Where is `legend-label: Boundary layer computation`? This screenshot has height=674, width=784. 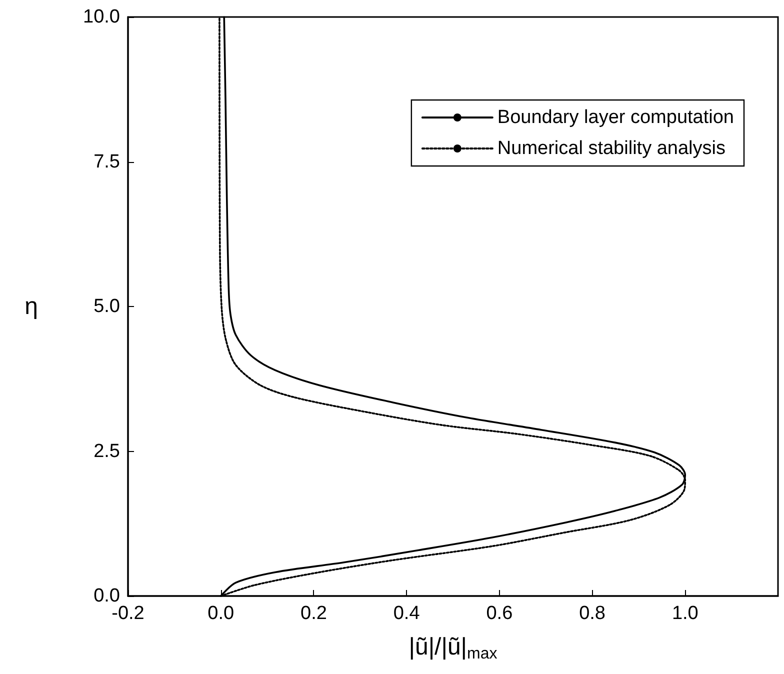 legend-label: Boundary layer computation is located at coordinates (615, 117).